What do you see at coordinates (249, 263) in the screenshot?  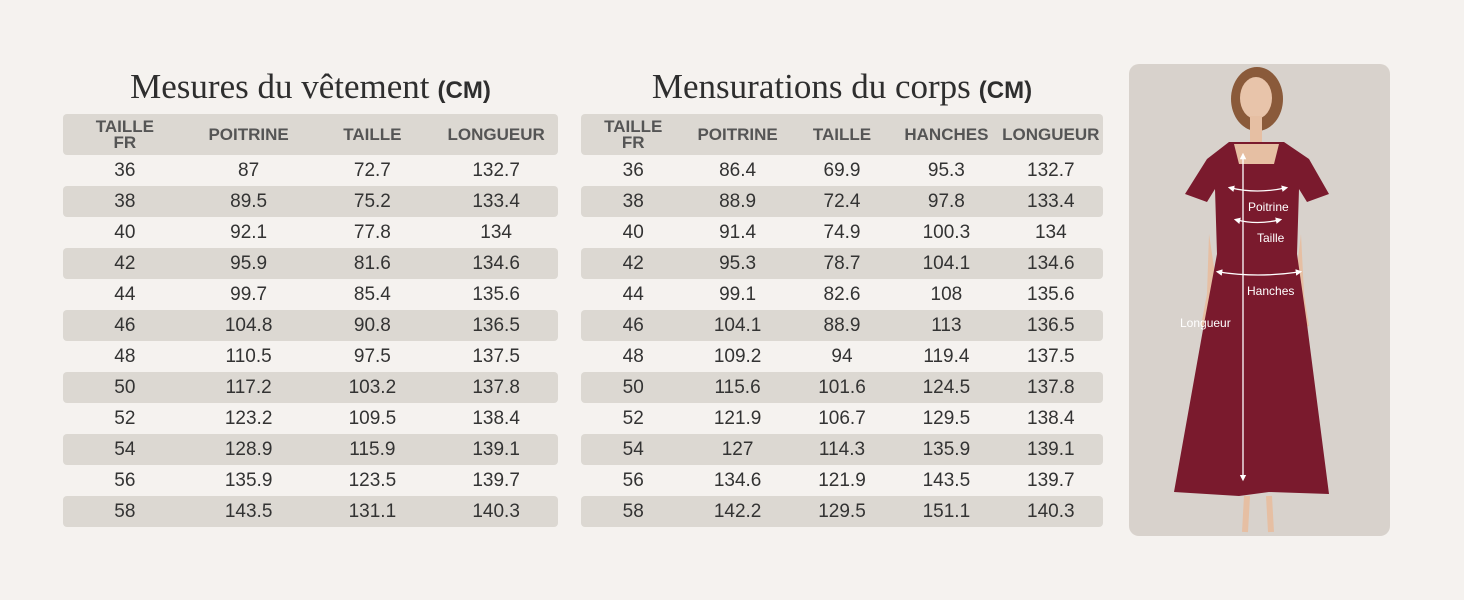 I see `table-cell: 95.9` at bounding box center [249, 263].